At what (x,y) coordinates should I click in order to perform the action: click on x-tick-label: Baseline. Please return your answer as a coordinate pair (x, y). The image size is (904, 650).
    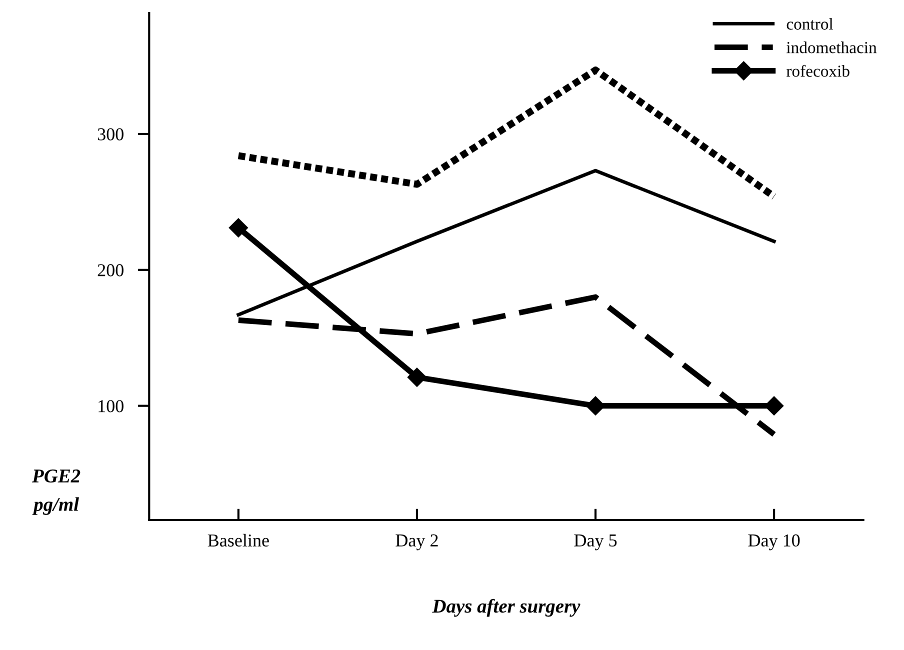
    Looking at the image, I should click on (238, 540).